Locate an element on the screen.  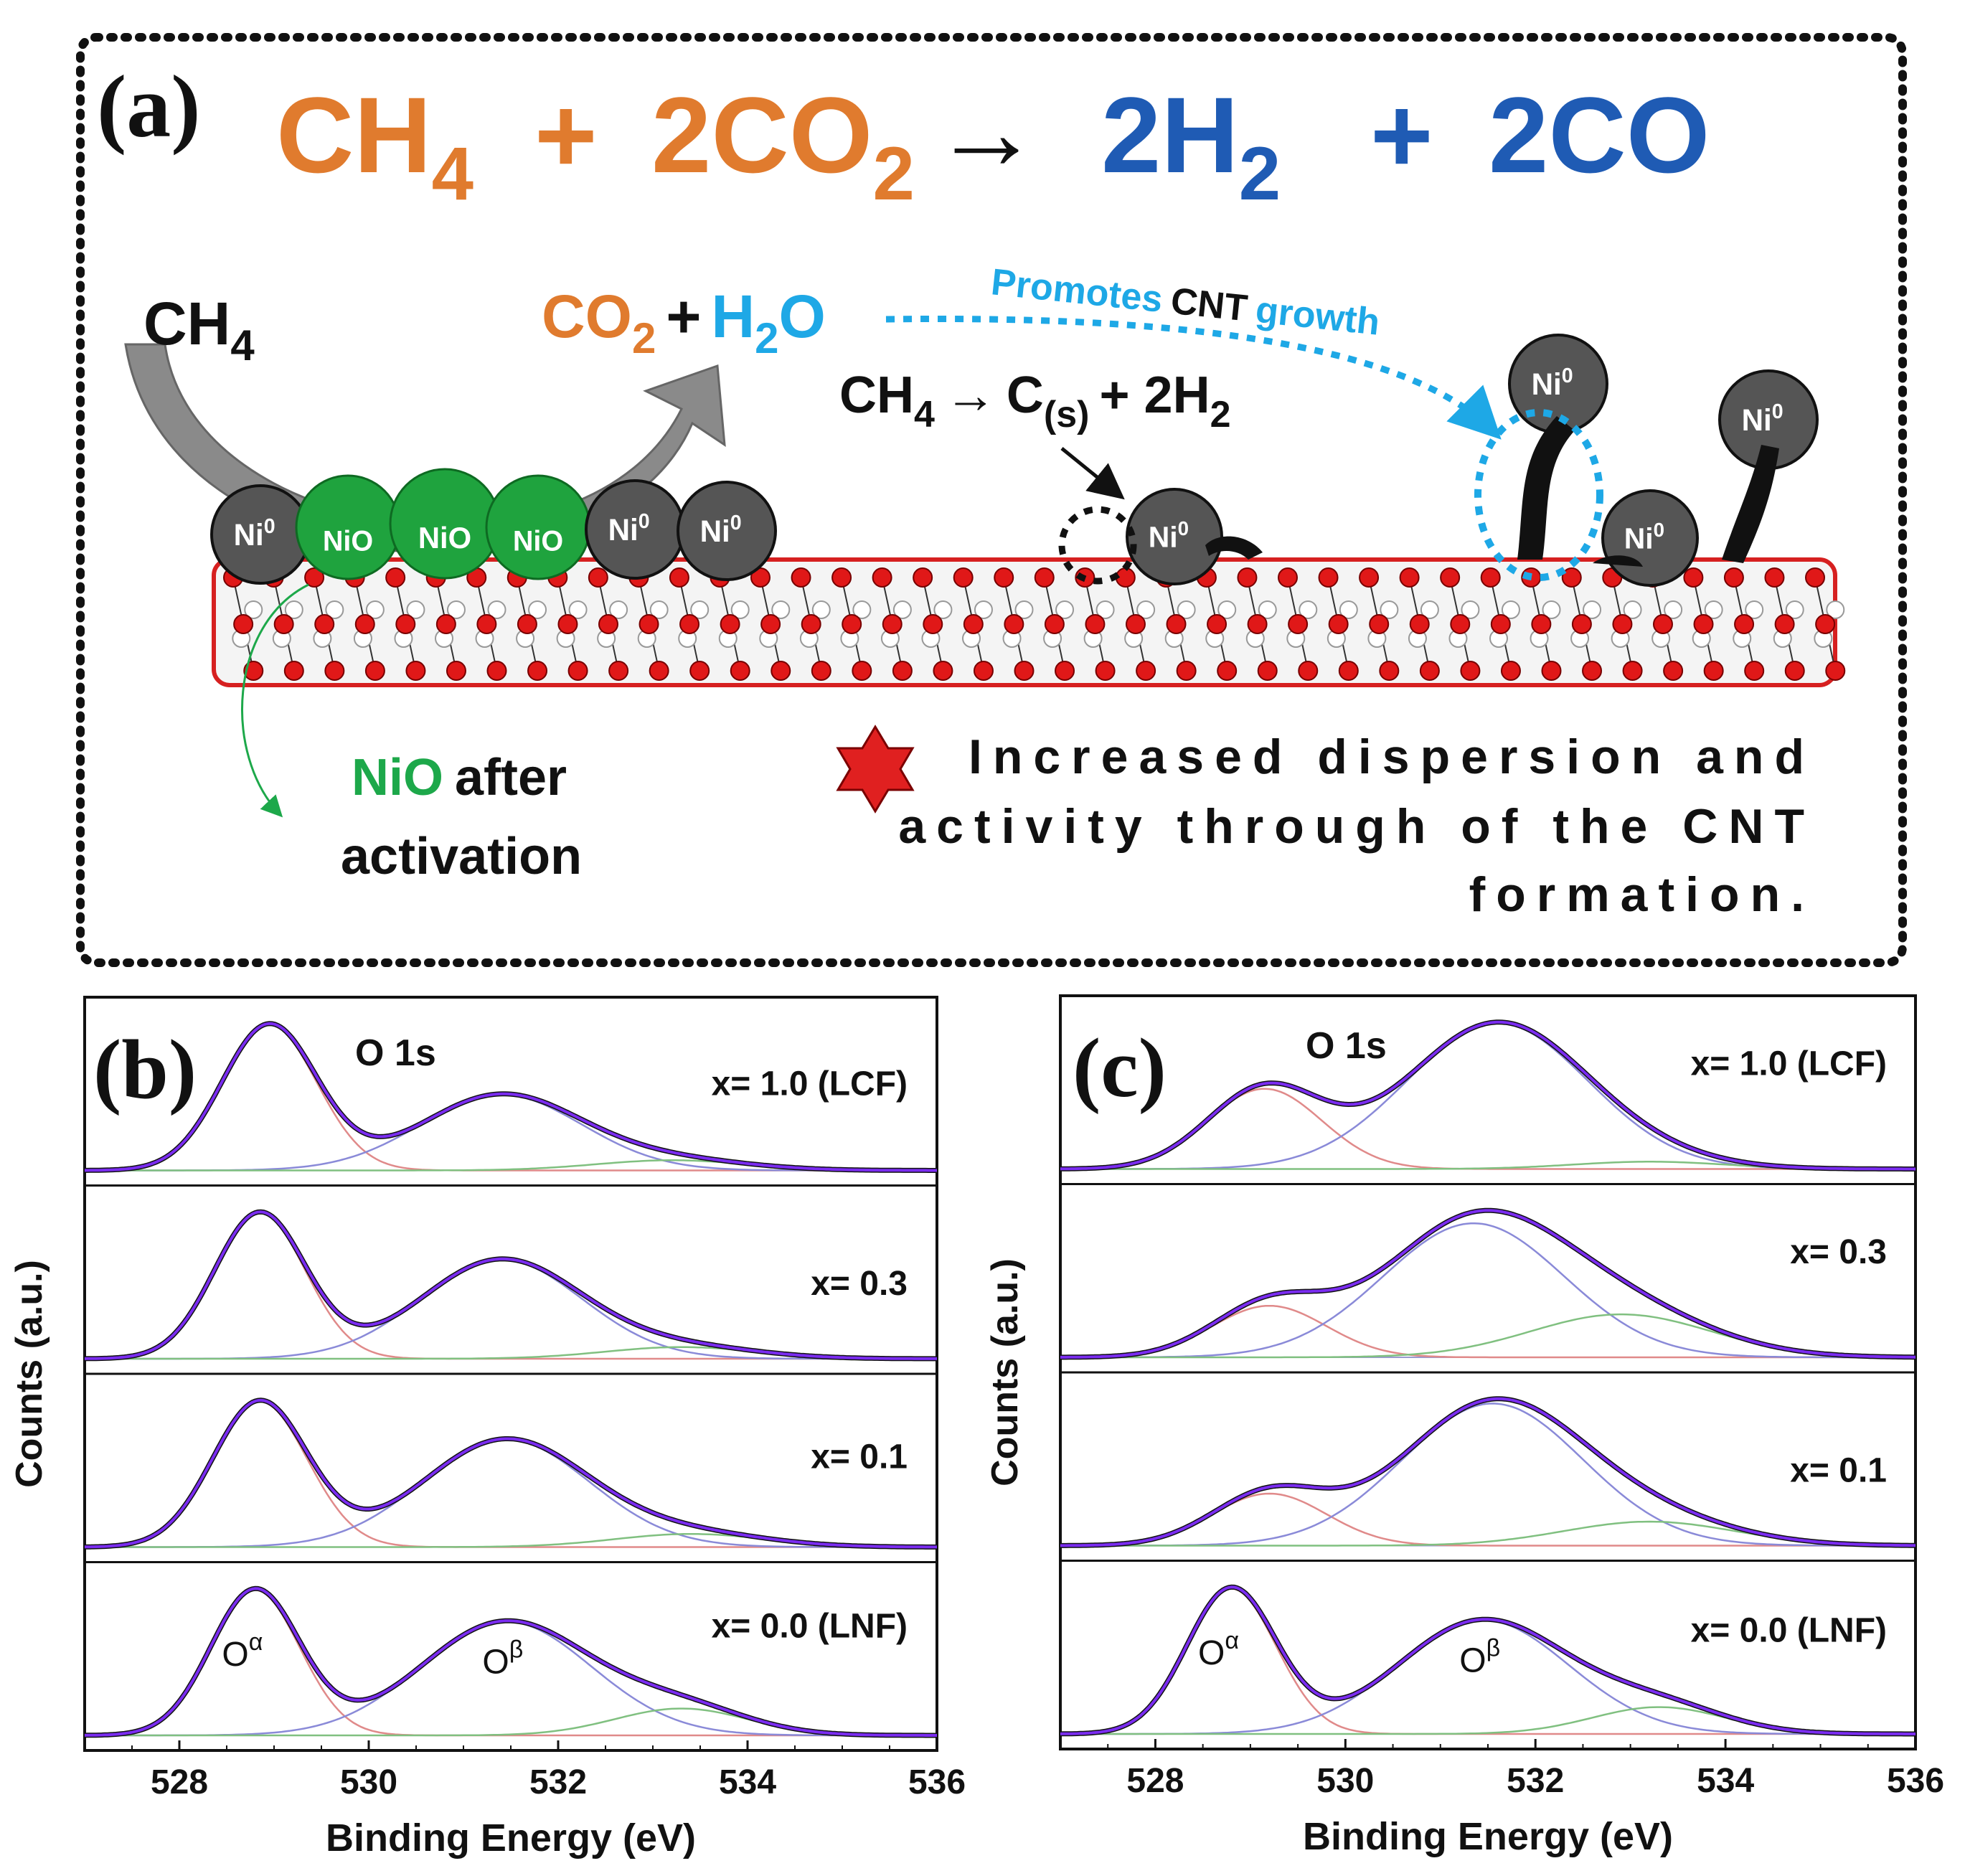
x-axis-label: Binding Energy (eV) is located at coordinates (1488, 1836).